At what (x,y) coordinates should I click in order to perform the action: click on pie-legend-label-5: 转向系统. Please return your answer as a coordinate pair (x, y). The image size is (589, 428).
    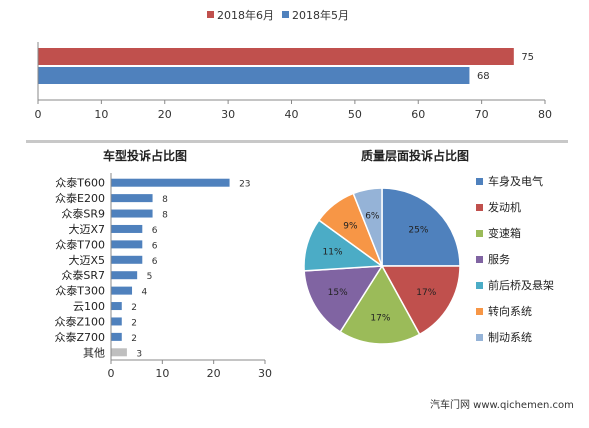
    Looking at the image, I should click on (510, 311).